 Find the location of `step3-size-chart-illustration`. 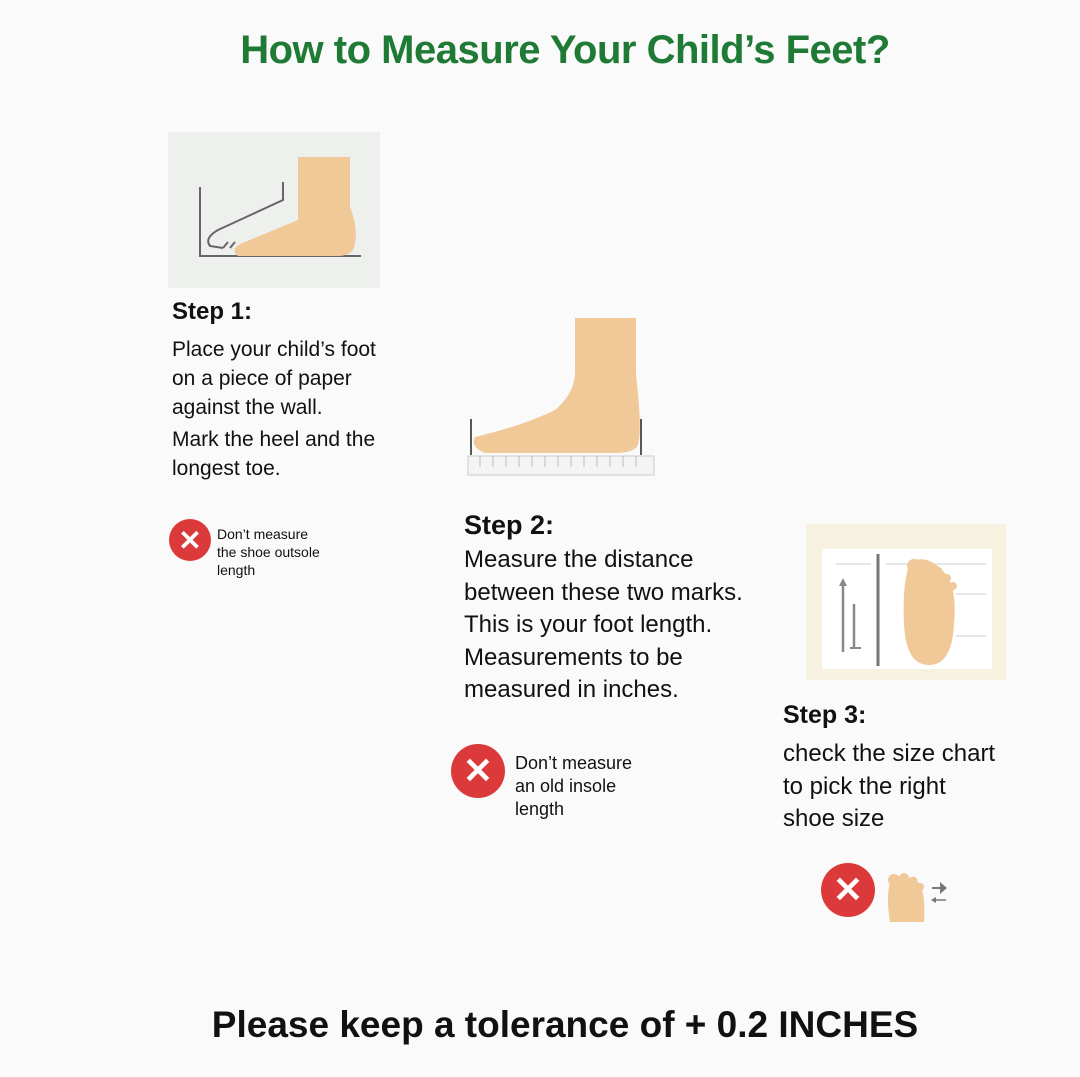

step3-size-chart-illustration is located at coordinates (906, 602).